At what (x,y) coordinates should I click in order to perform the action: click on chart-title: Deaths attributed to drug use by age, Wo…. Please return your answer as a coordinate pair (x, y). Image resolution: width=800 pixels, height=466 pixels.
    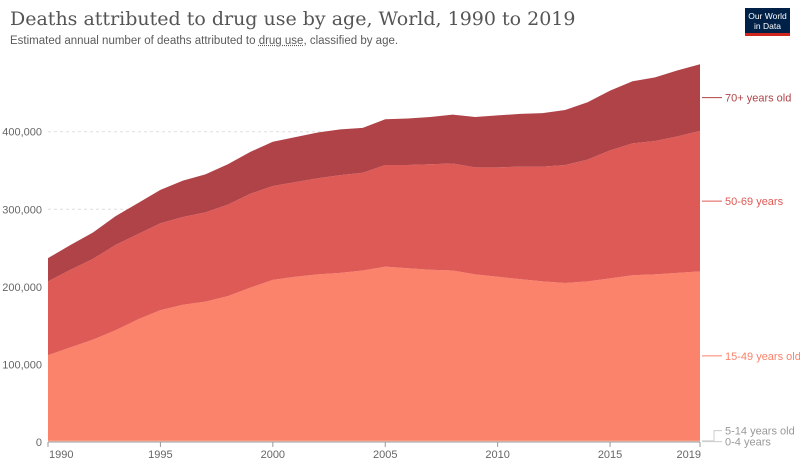
    Looking at the image, I should click on (293, 19).